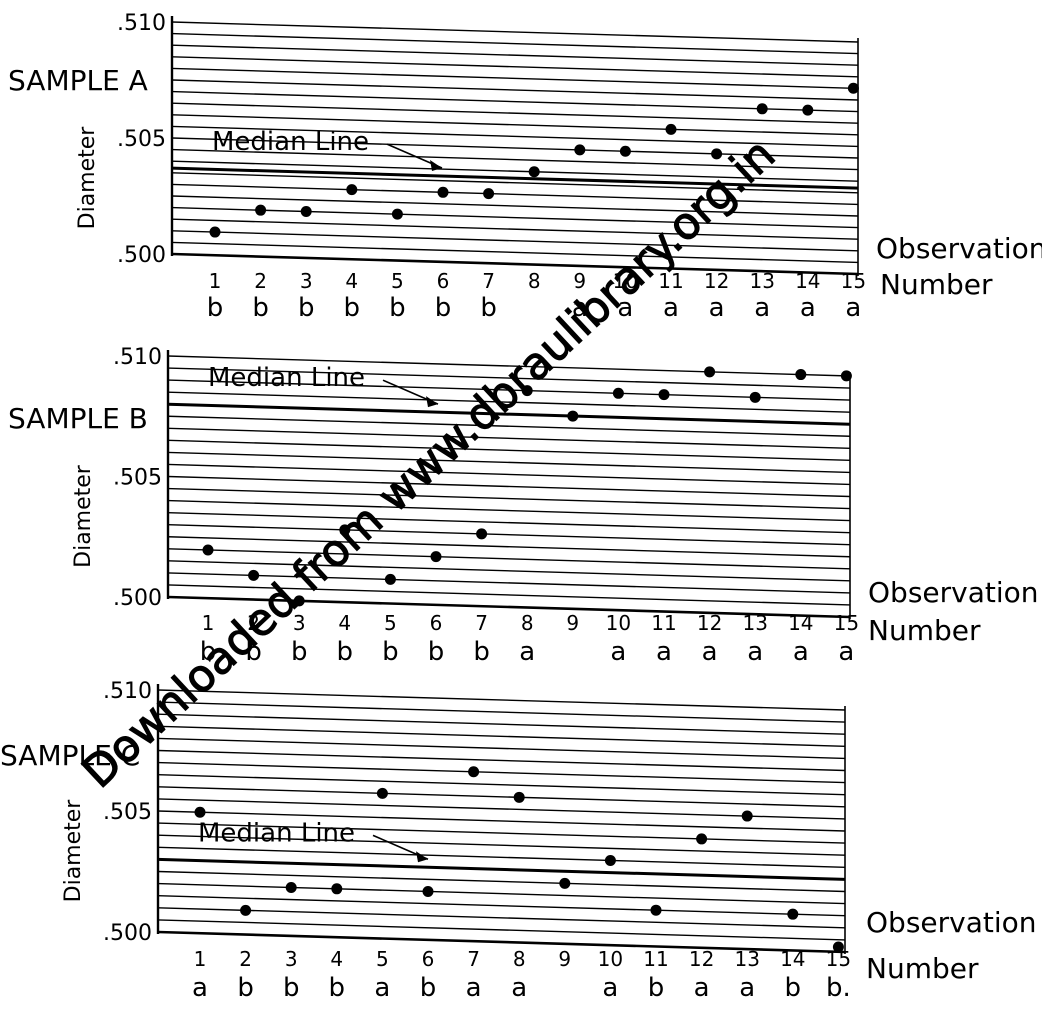 Image resolution: width=1042 pixels, height=1016 pixels. I want to click on observation-number: 6, so click(443, 281).